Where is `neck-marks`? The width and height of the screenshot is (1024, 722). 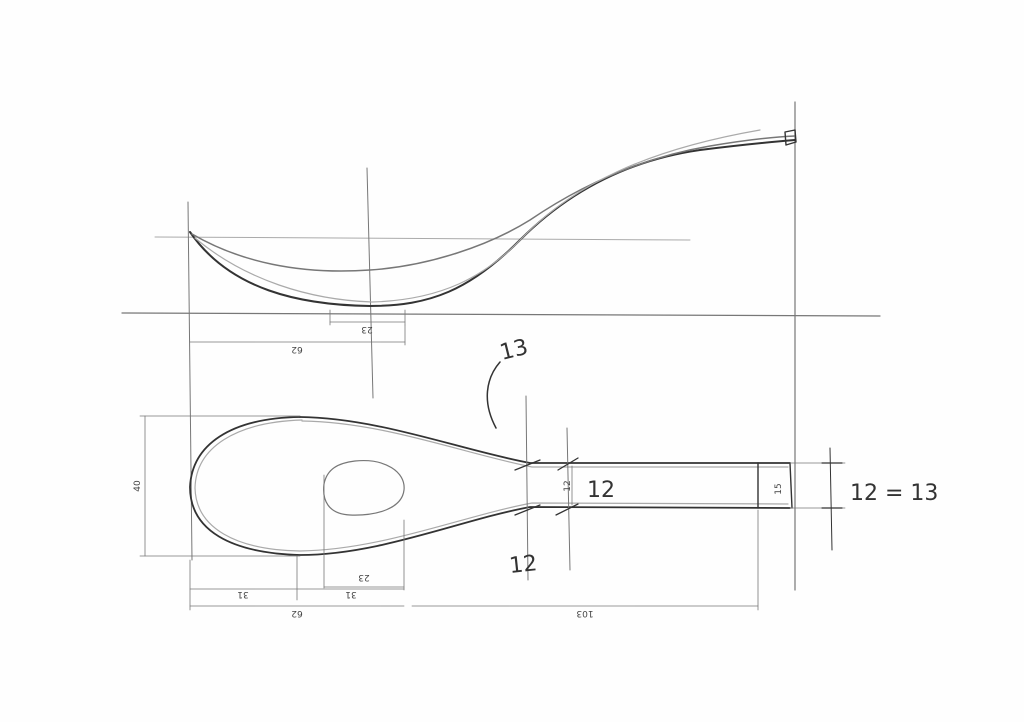
neck-marks is located at coordinates (546, 486).